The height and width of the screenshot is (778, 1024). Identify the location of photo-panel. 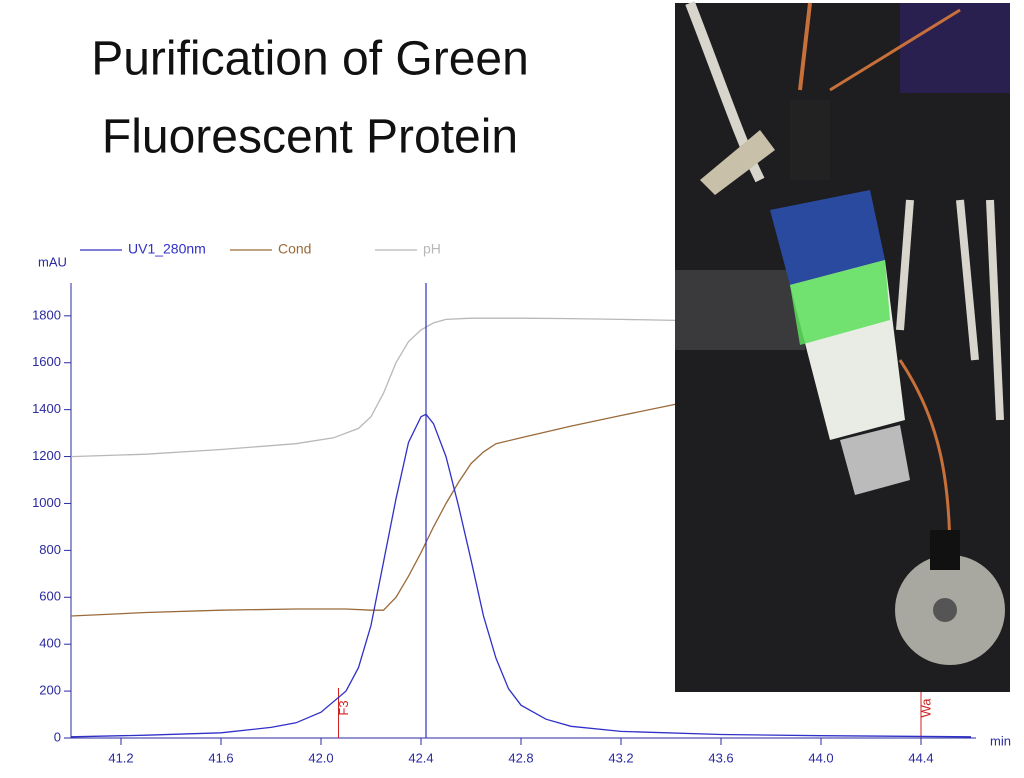
(740, 310).